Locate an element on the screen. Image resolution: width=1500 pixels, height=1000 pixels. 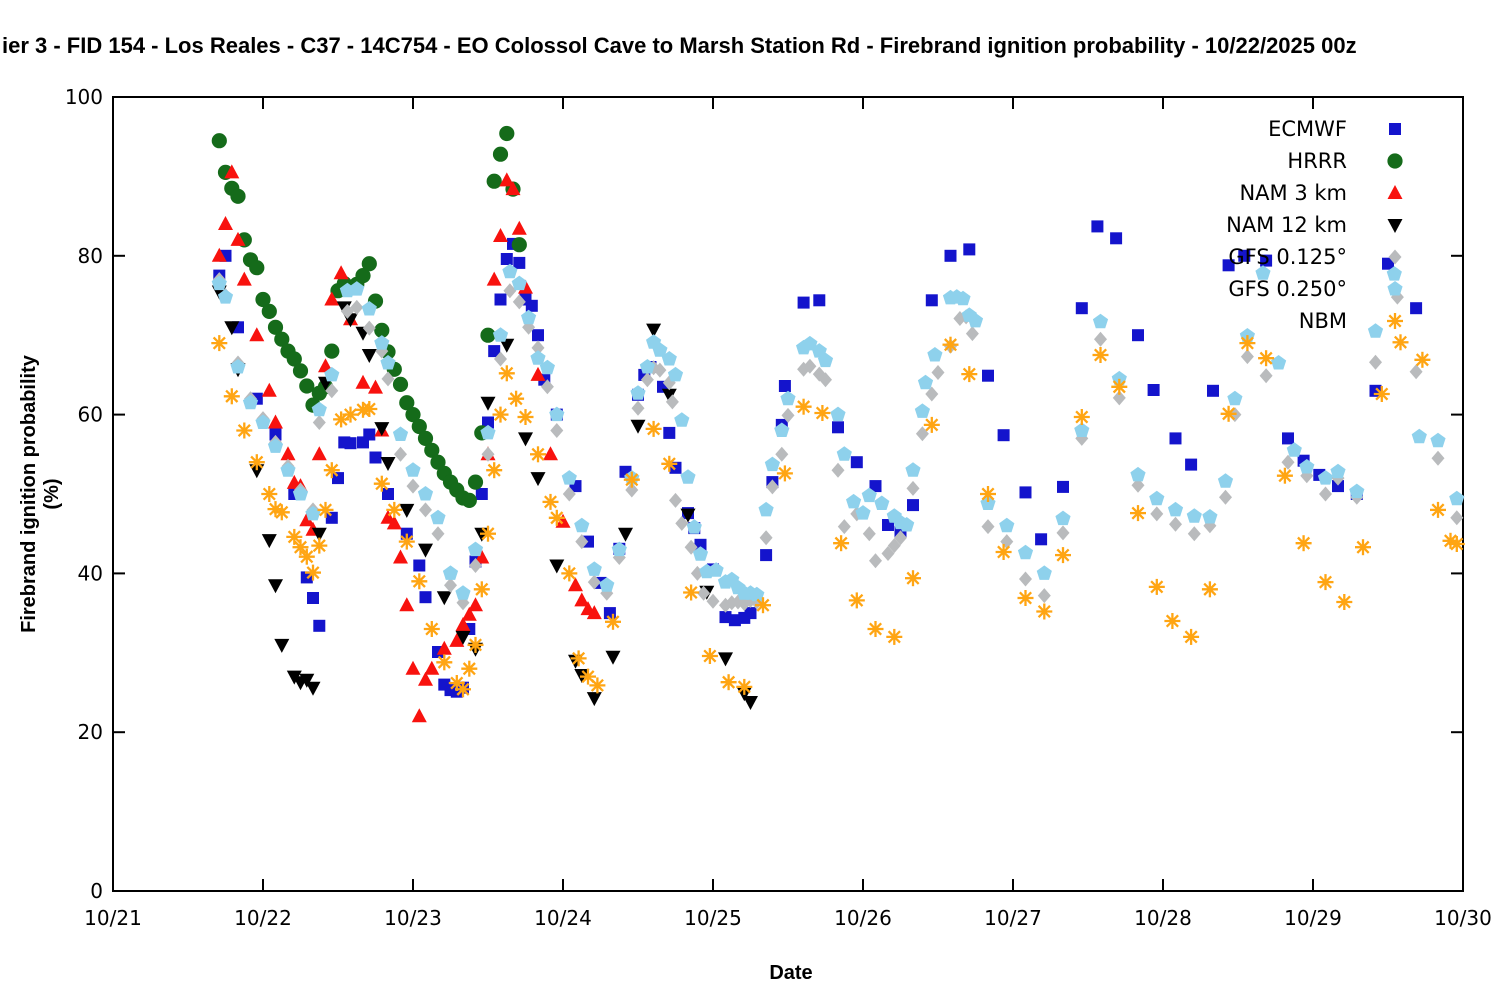
legend-marker-ecmwf is located at coordinates (1395, 129).